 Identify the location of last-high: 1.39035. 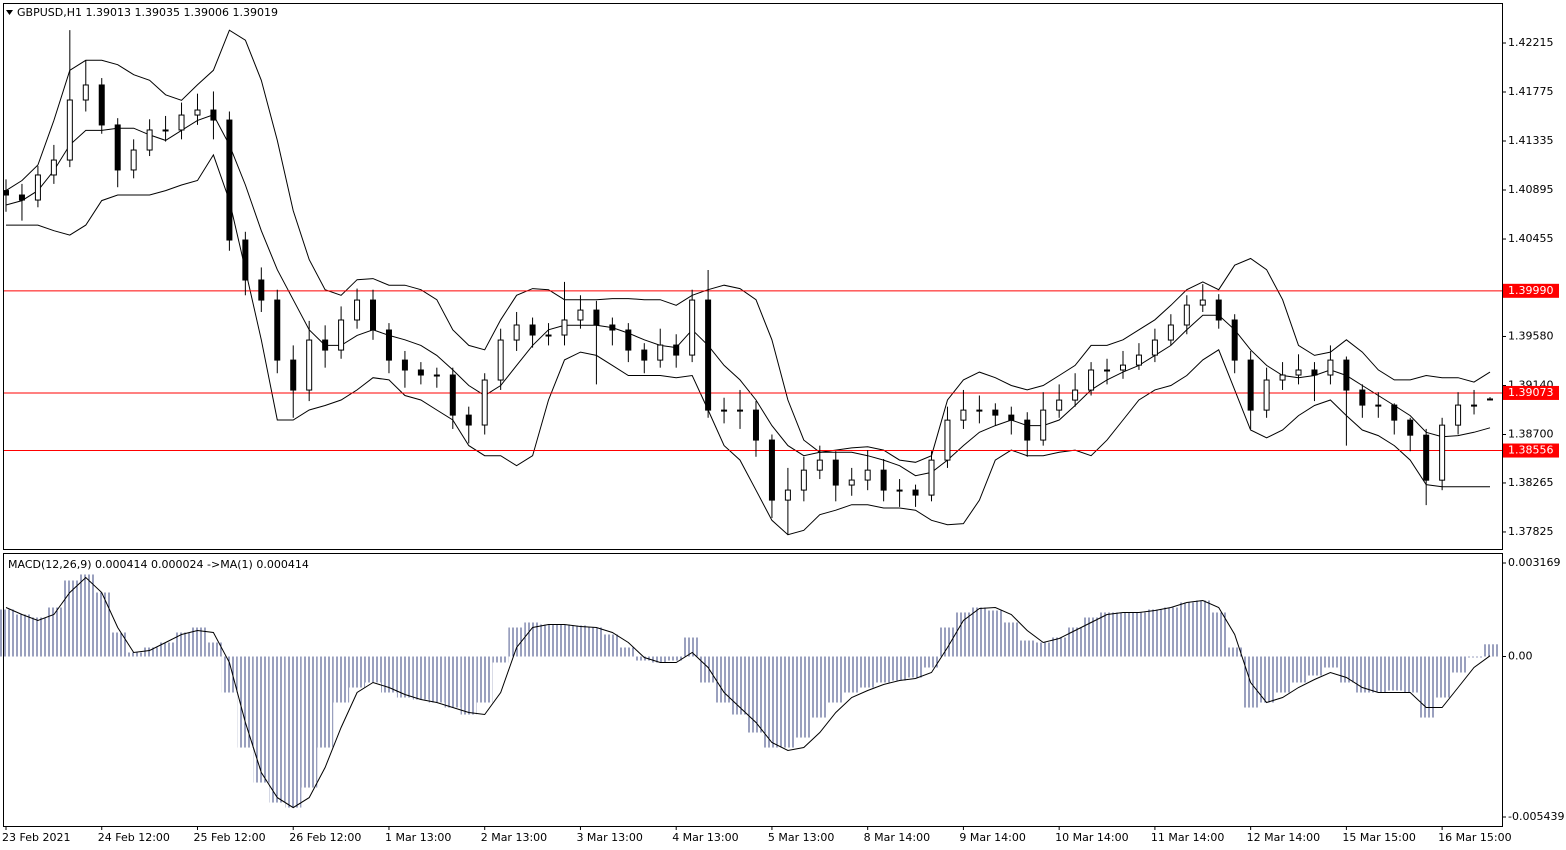
(157, 12).